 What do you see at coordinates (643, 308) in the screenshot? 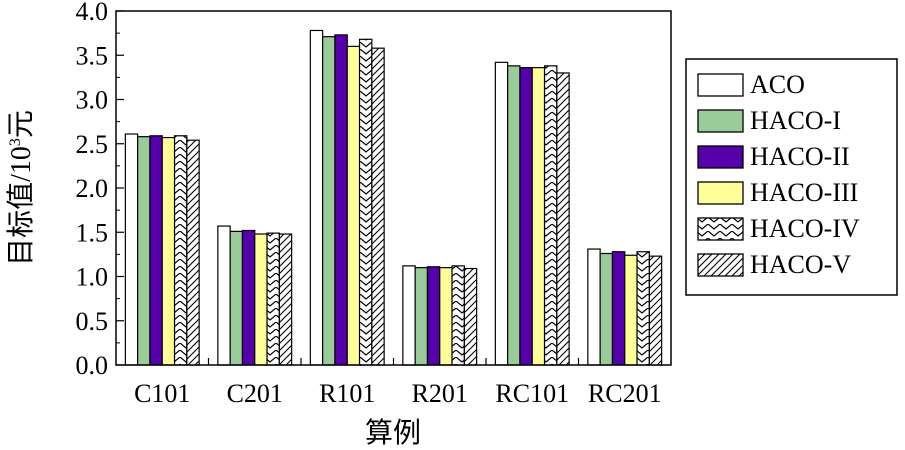
I see `bar-rc201-haco-iv` at bounding box center [643, 308].